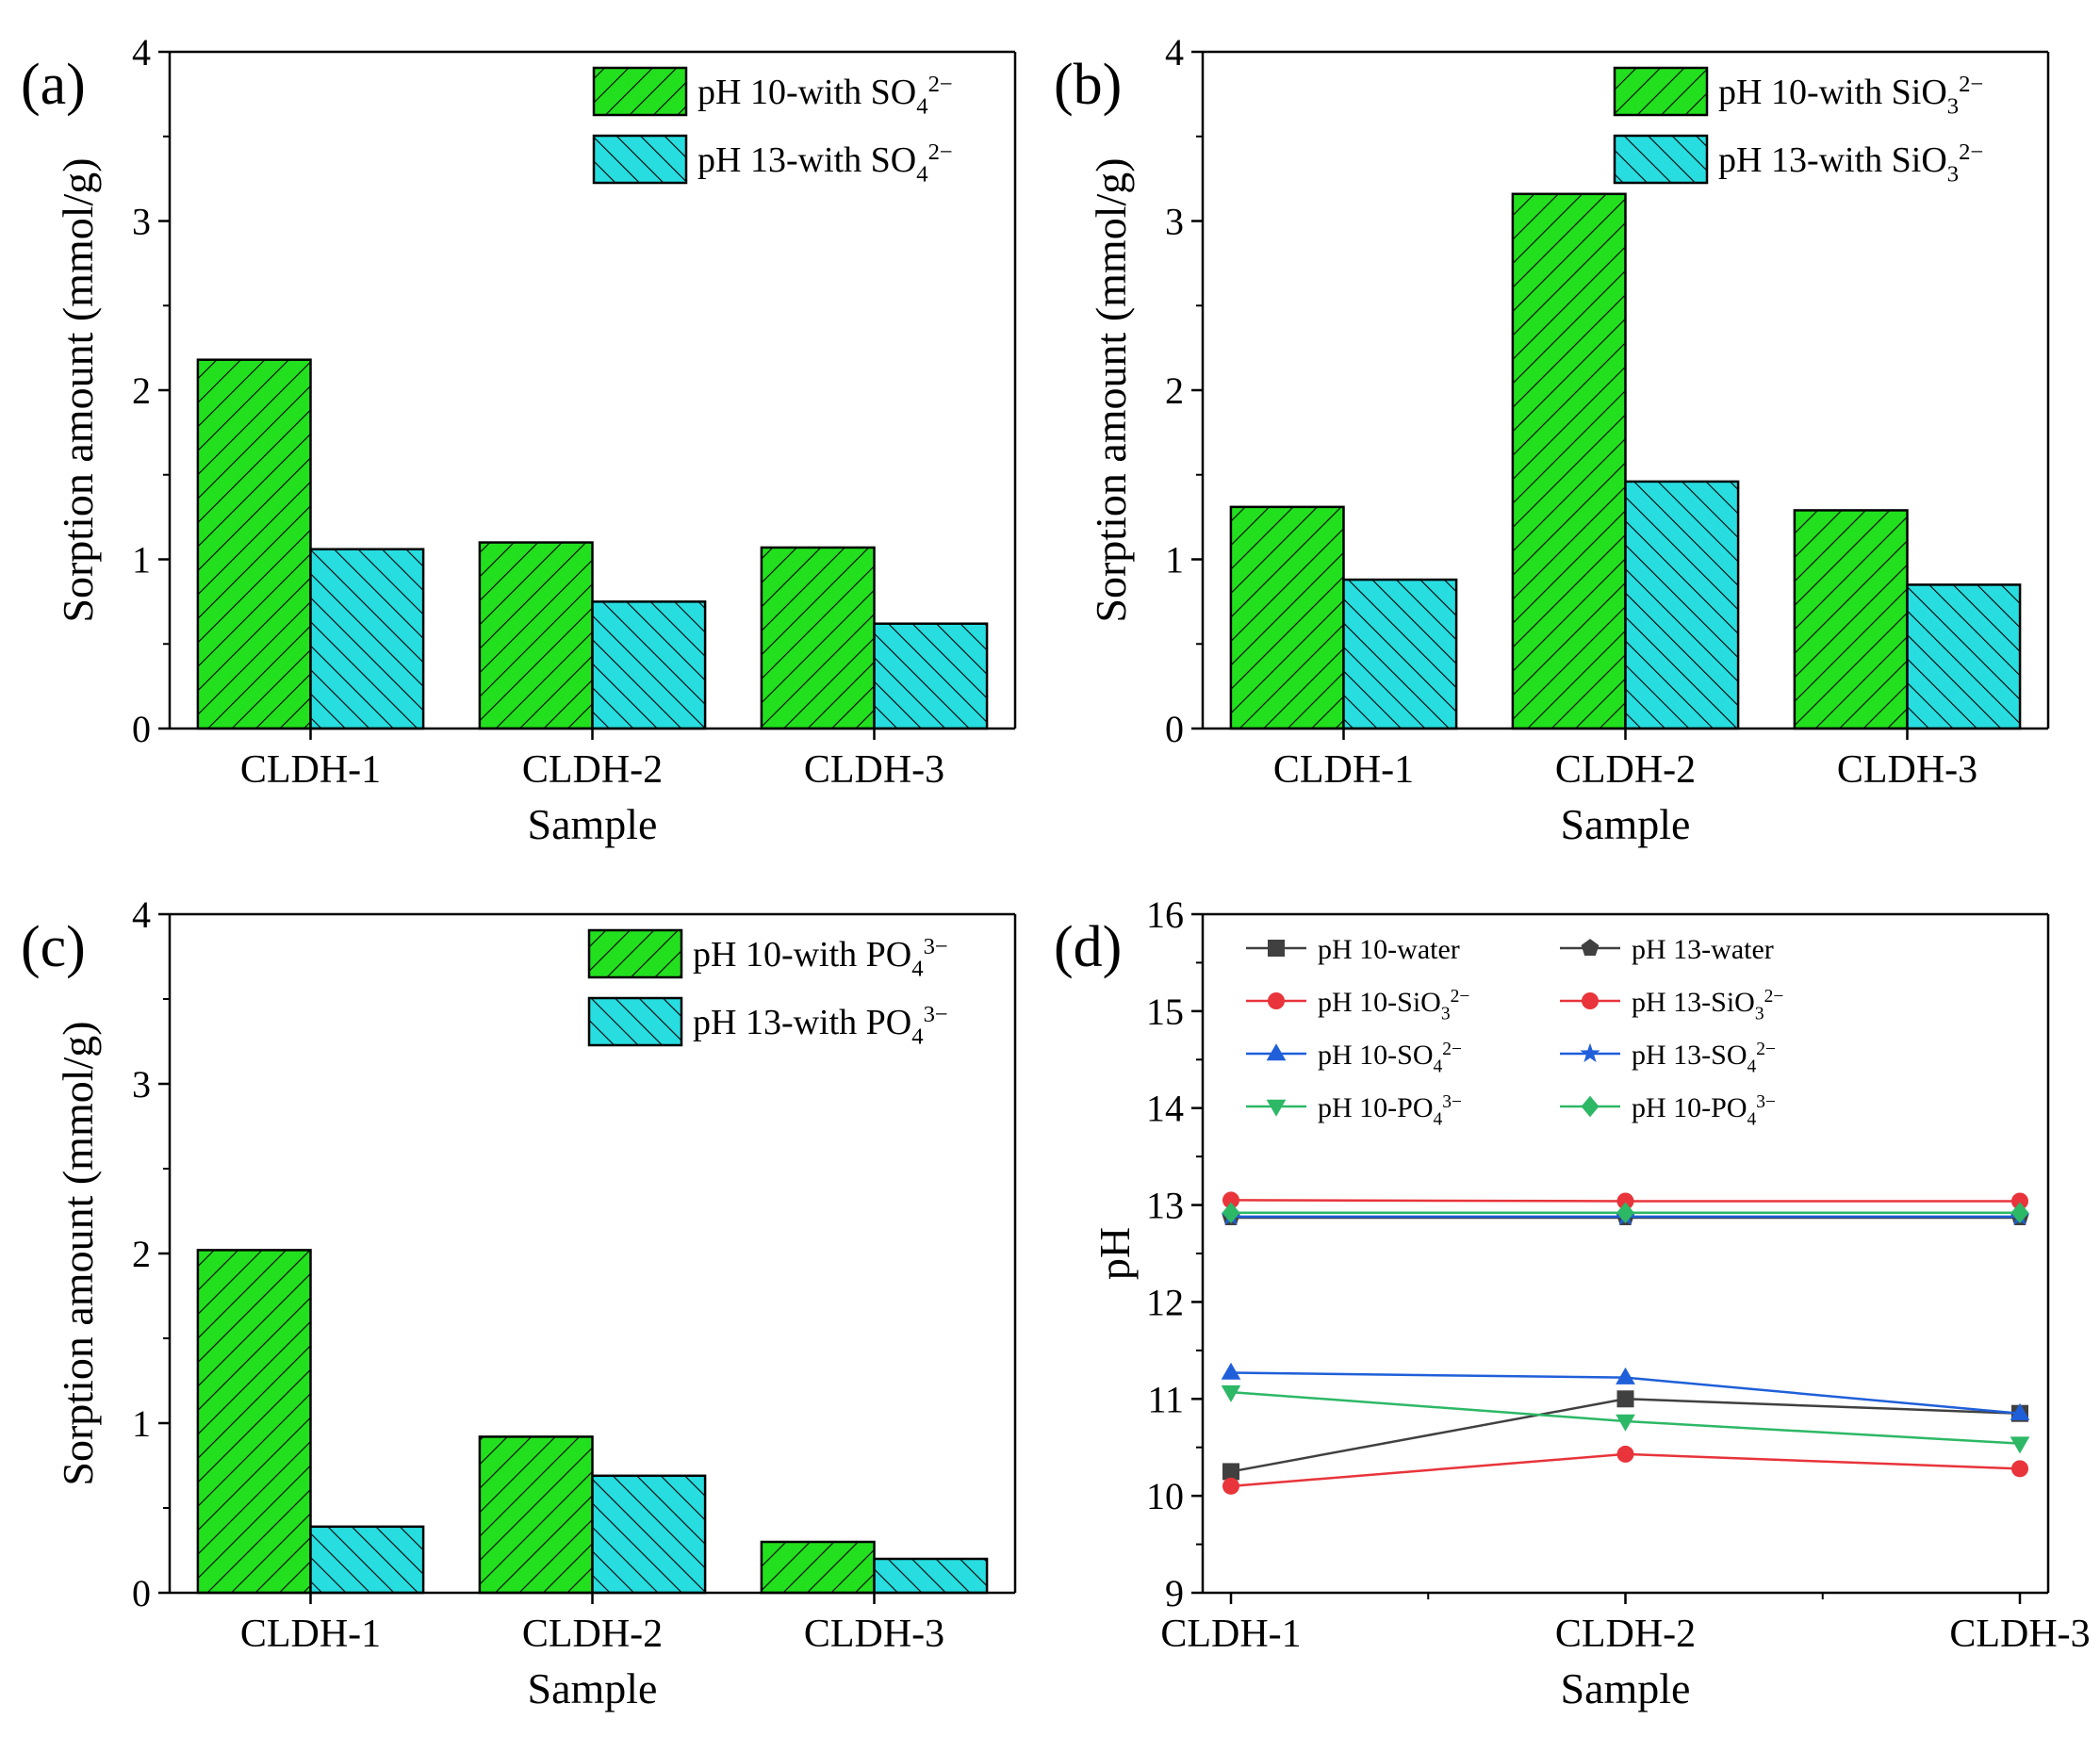 The height and width of the screenshot is (1753, 2100). Describe the element at coordinates (1174, 1593) in the screenshot. I see `y-tick-label: 9` at that location.